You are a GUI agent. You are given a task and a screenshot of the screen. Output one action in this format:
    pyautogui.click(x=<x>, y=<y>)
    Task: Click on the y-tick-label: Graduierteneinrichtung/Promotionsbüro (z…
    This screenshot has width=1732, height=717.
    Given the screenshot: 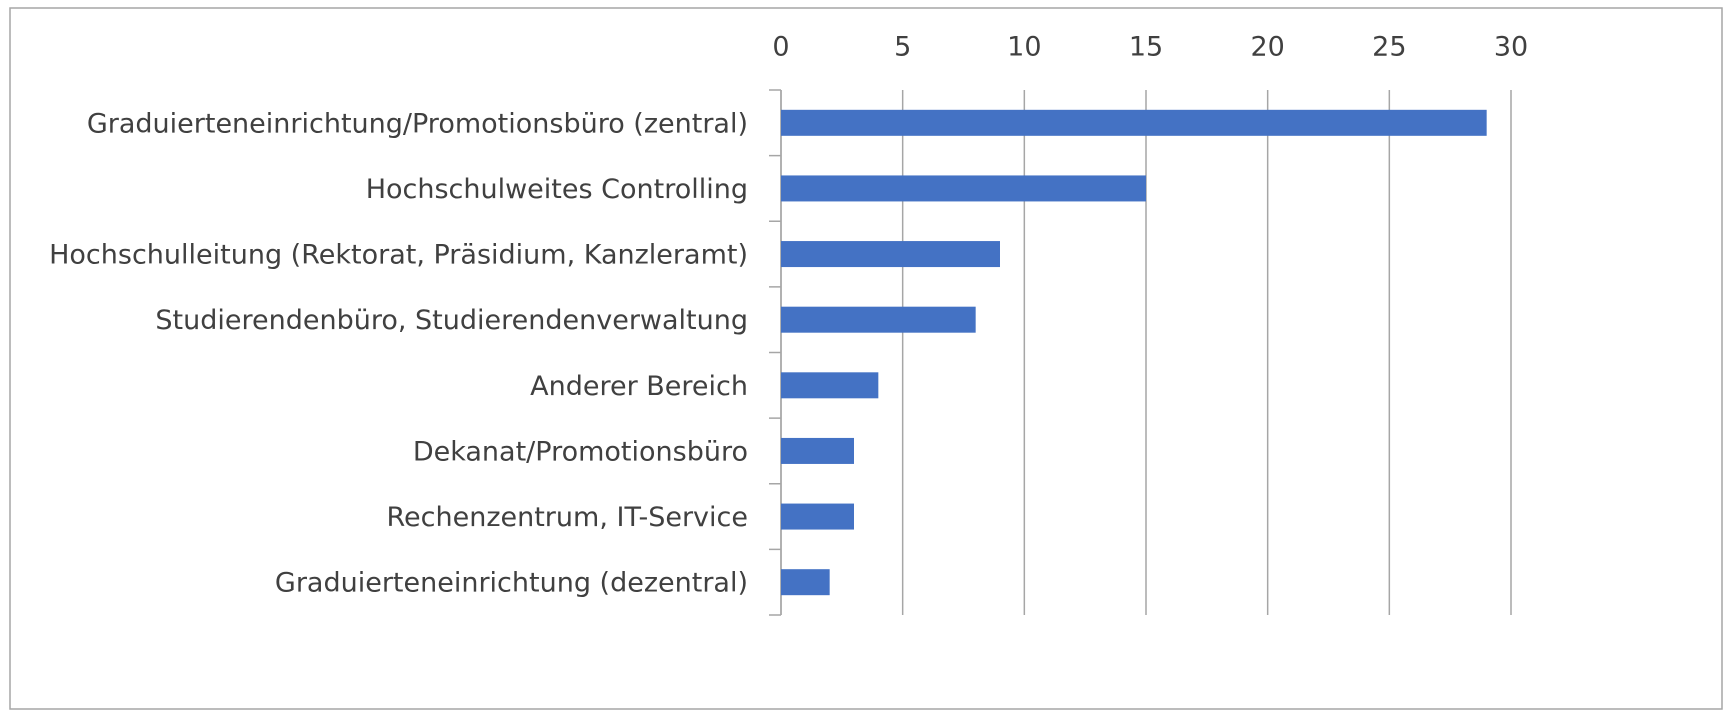 What is the action you would take?
    pyautogui.click(x=417, y=123)
    